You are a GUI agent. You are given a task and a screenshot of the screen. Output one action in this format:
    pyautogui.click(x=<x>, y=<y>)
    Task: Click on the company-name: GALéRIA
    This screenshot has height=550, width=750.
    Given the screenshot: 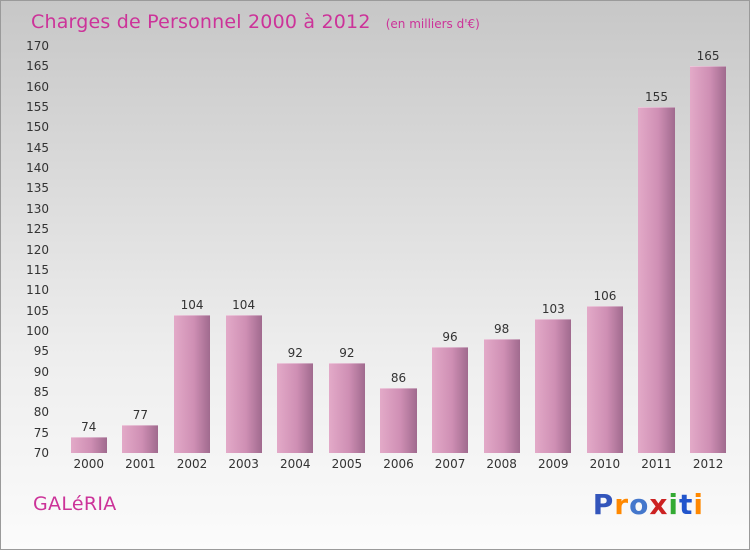 What is the action you would take?
    pyautogui.click(x=75, y=504)
    